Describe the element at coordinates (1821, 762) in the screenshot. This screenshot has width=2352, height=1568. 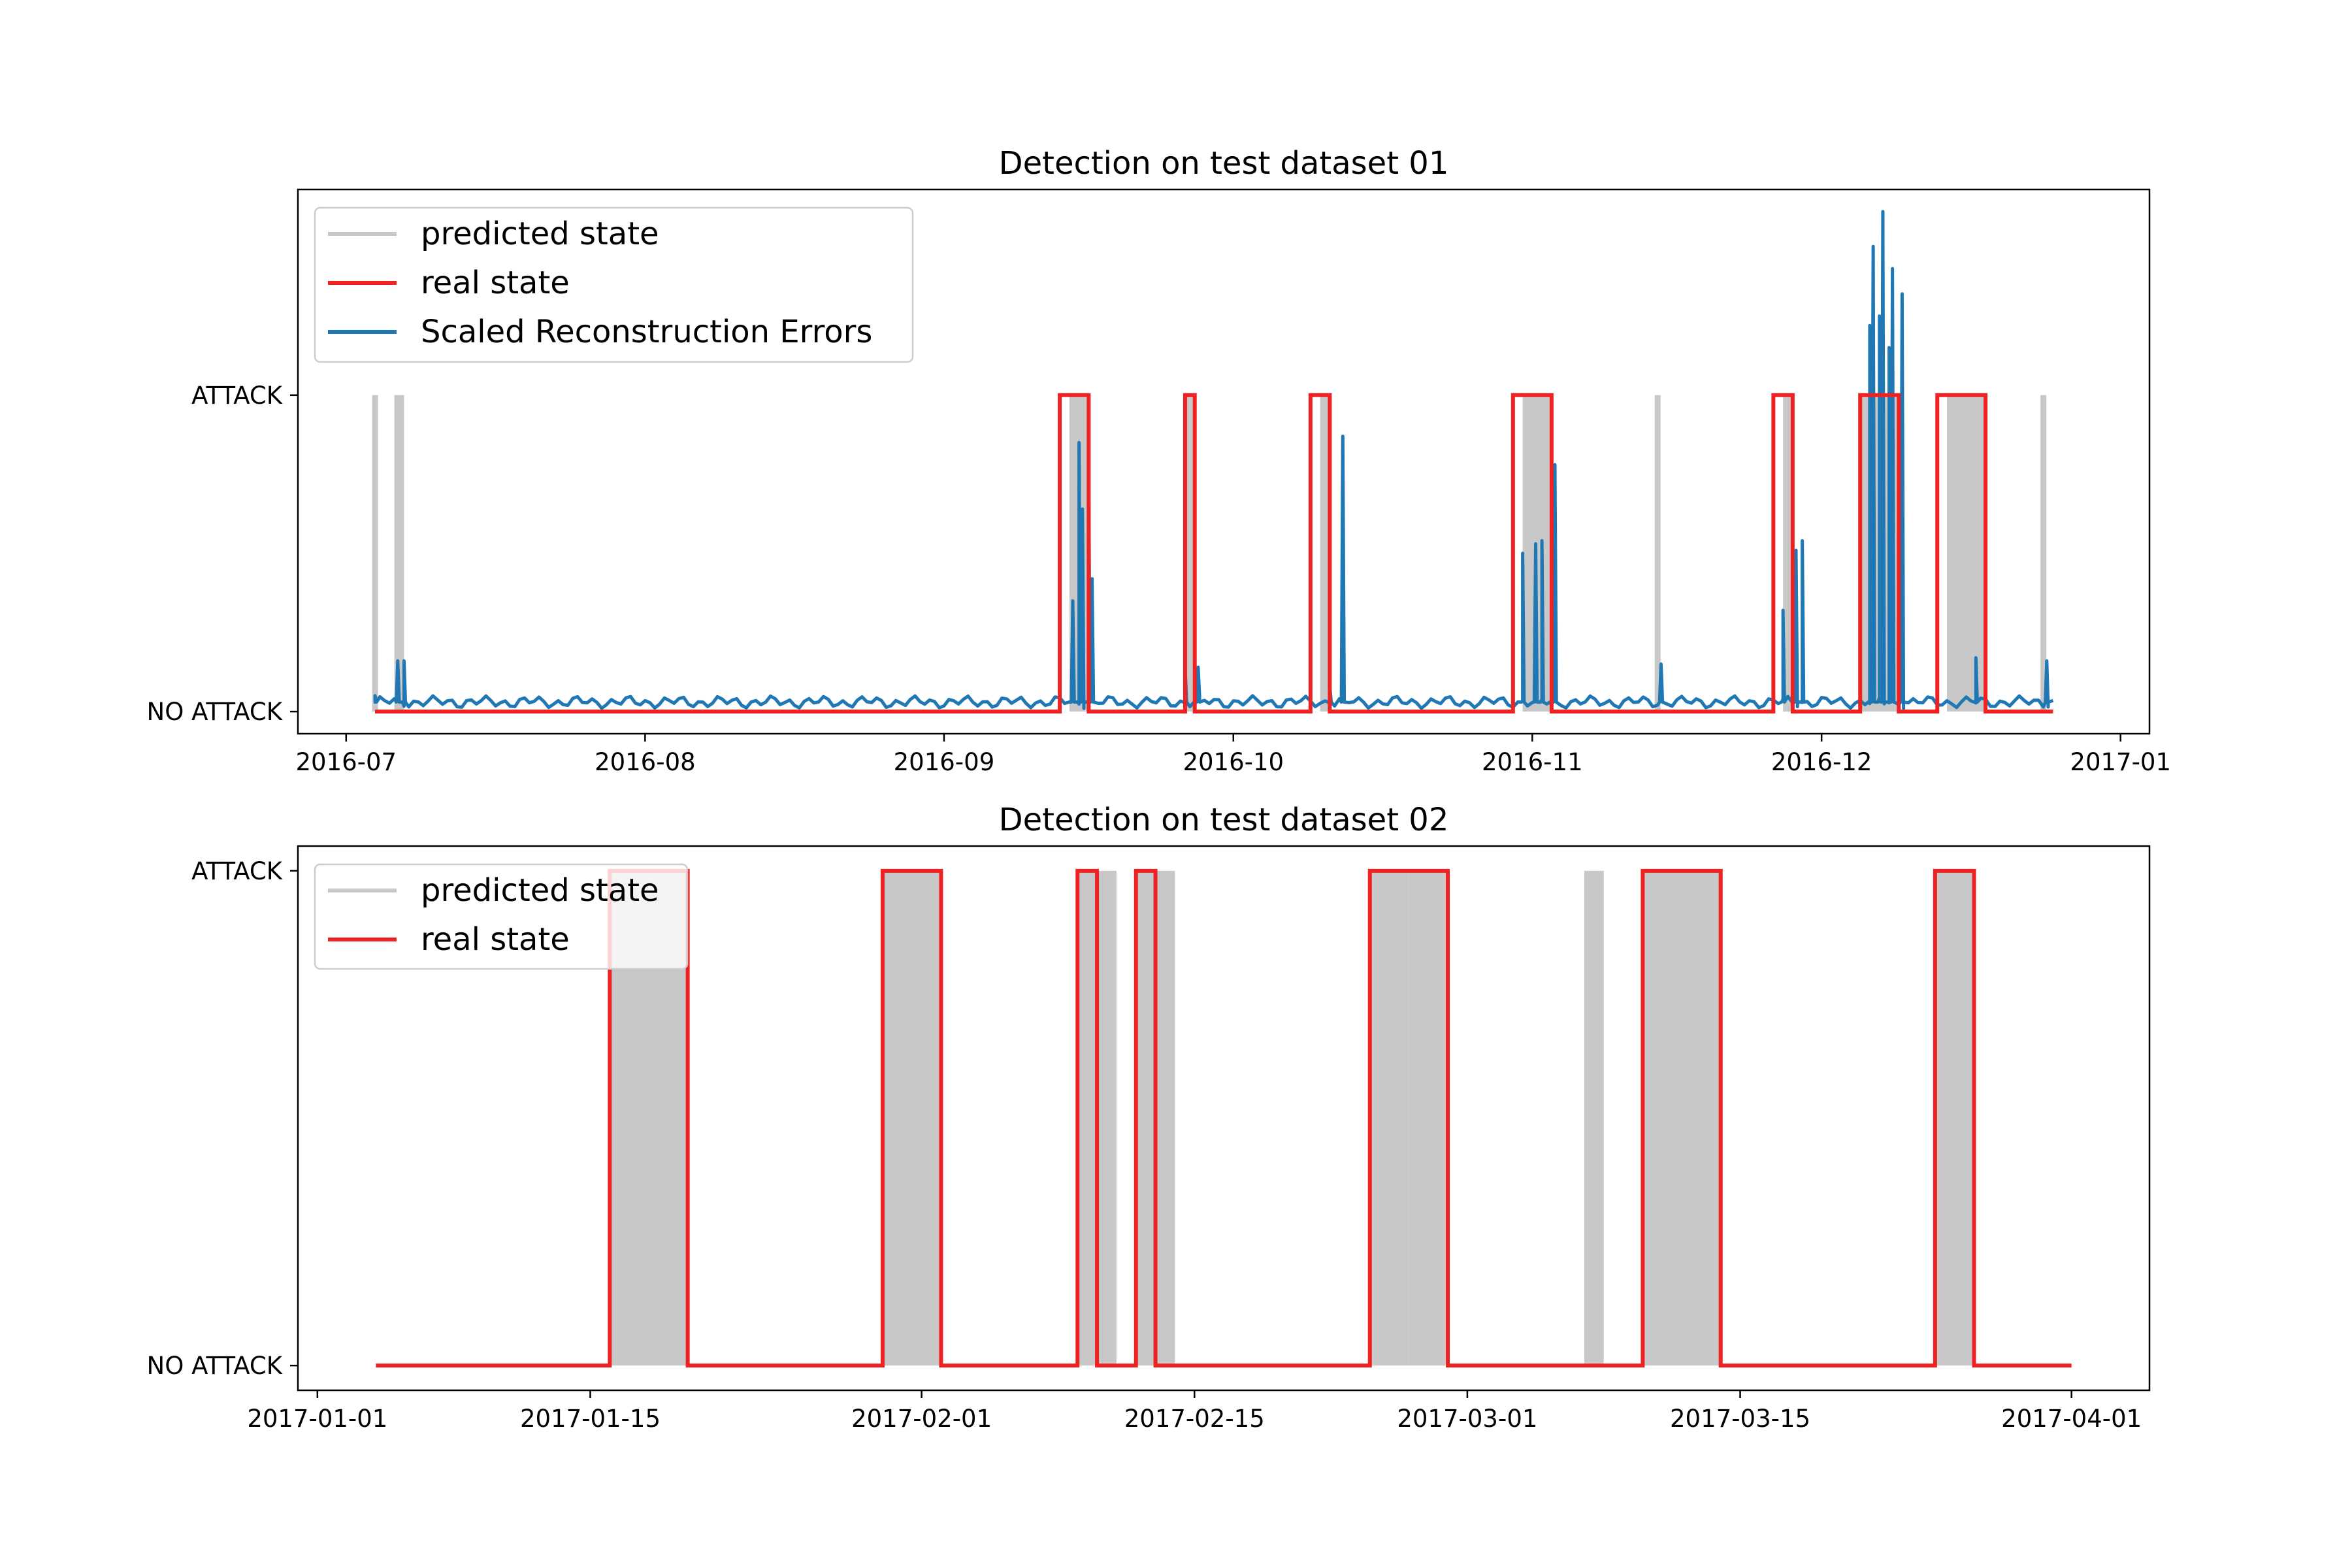
I see `x-tick-label: 2016-12` at that location.